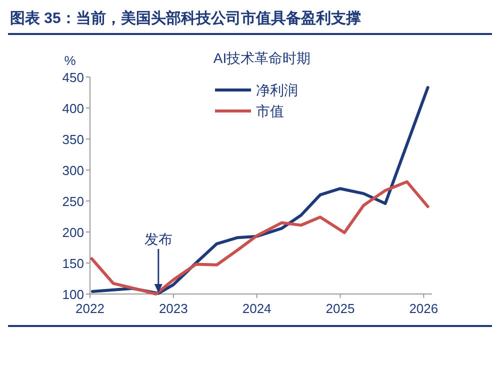 This screenshot has width=500, height=390. I want to click on legend-label: 市值, so click(270, 111).